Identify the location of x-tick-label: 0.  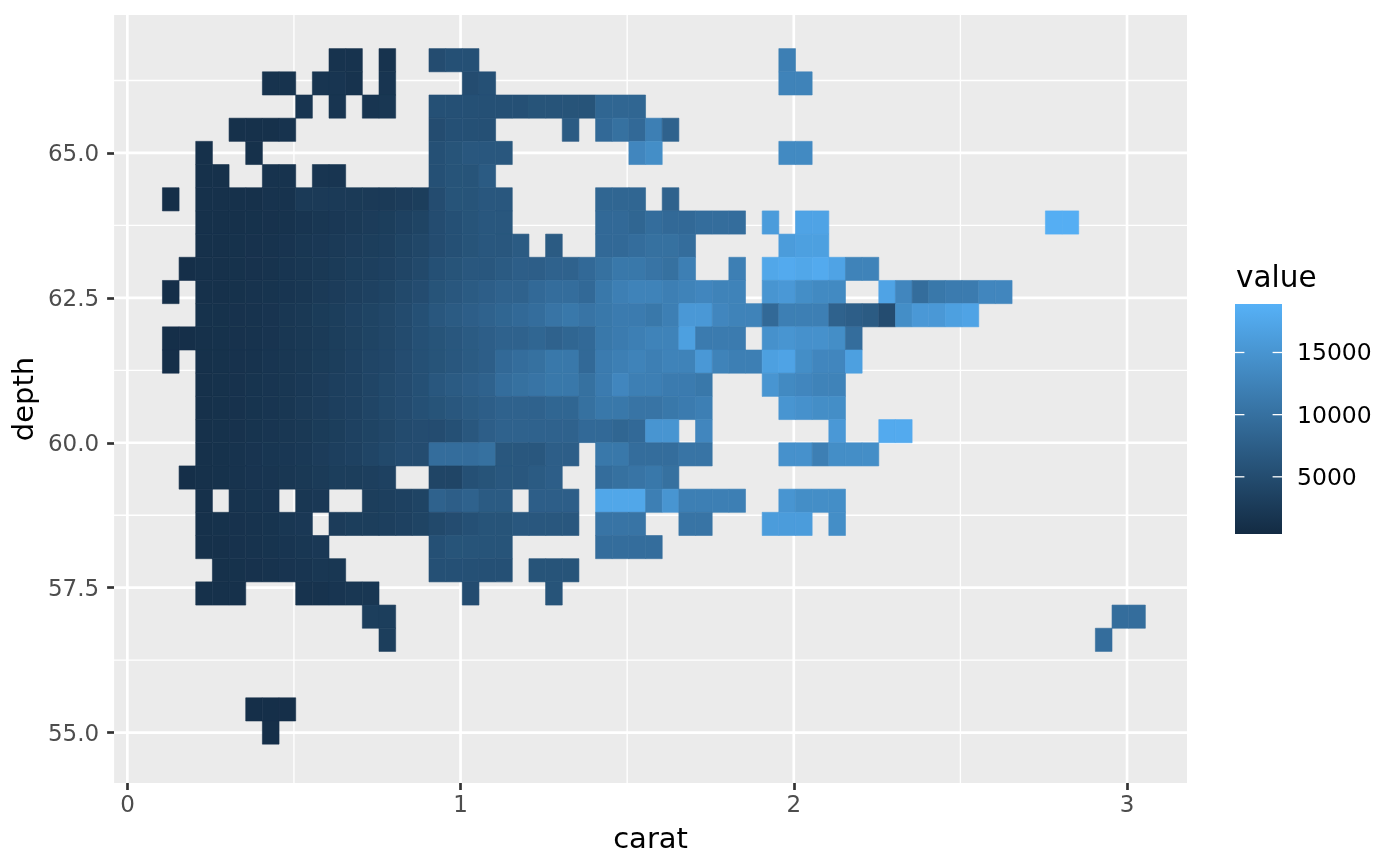
(127, 803).